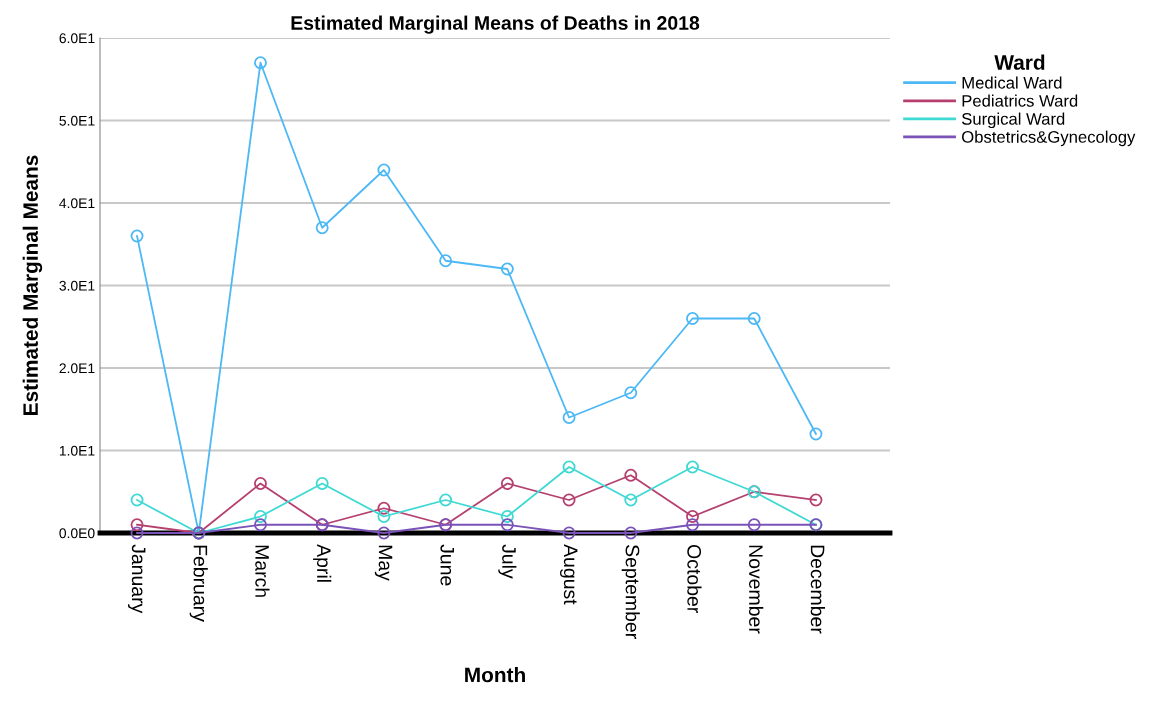 The height and width of the screenshot is (703, 1174). I want to click on legend-label: Surgical Ward, so click(1013, 120).